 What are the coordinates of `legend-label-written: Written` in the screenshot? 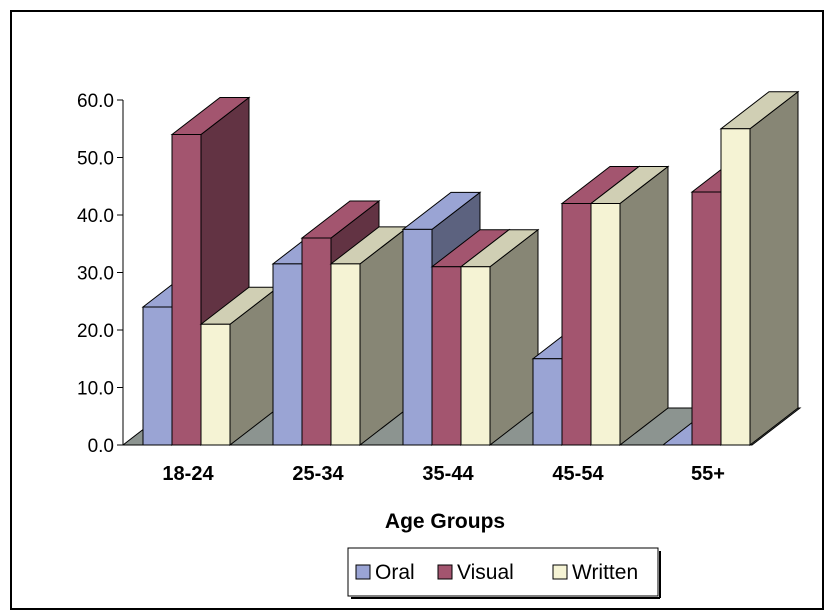 It's located at (605, 572).